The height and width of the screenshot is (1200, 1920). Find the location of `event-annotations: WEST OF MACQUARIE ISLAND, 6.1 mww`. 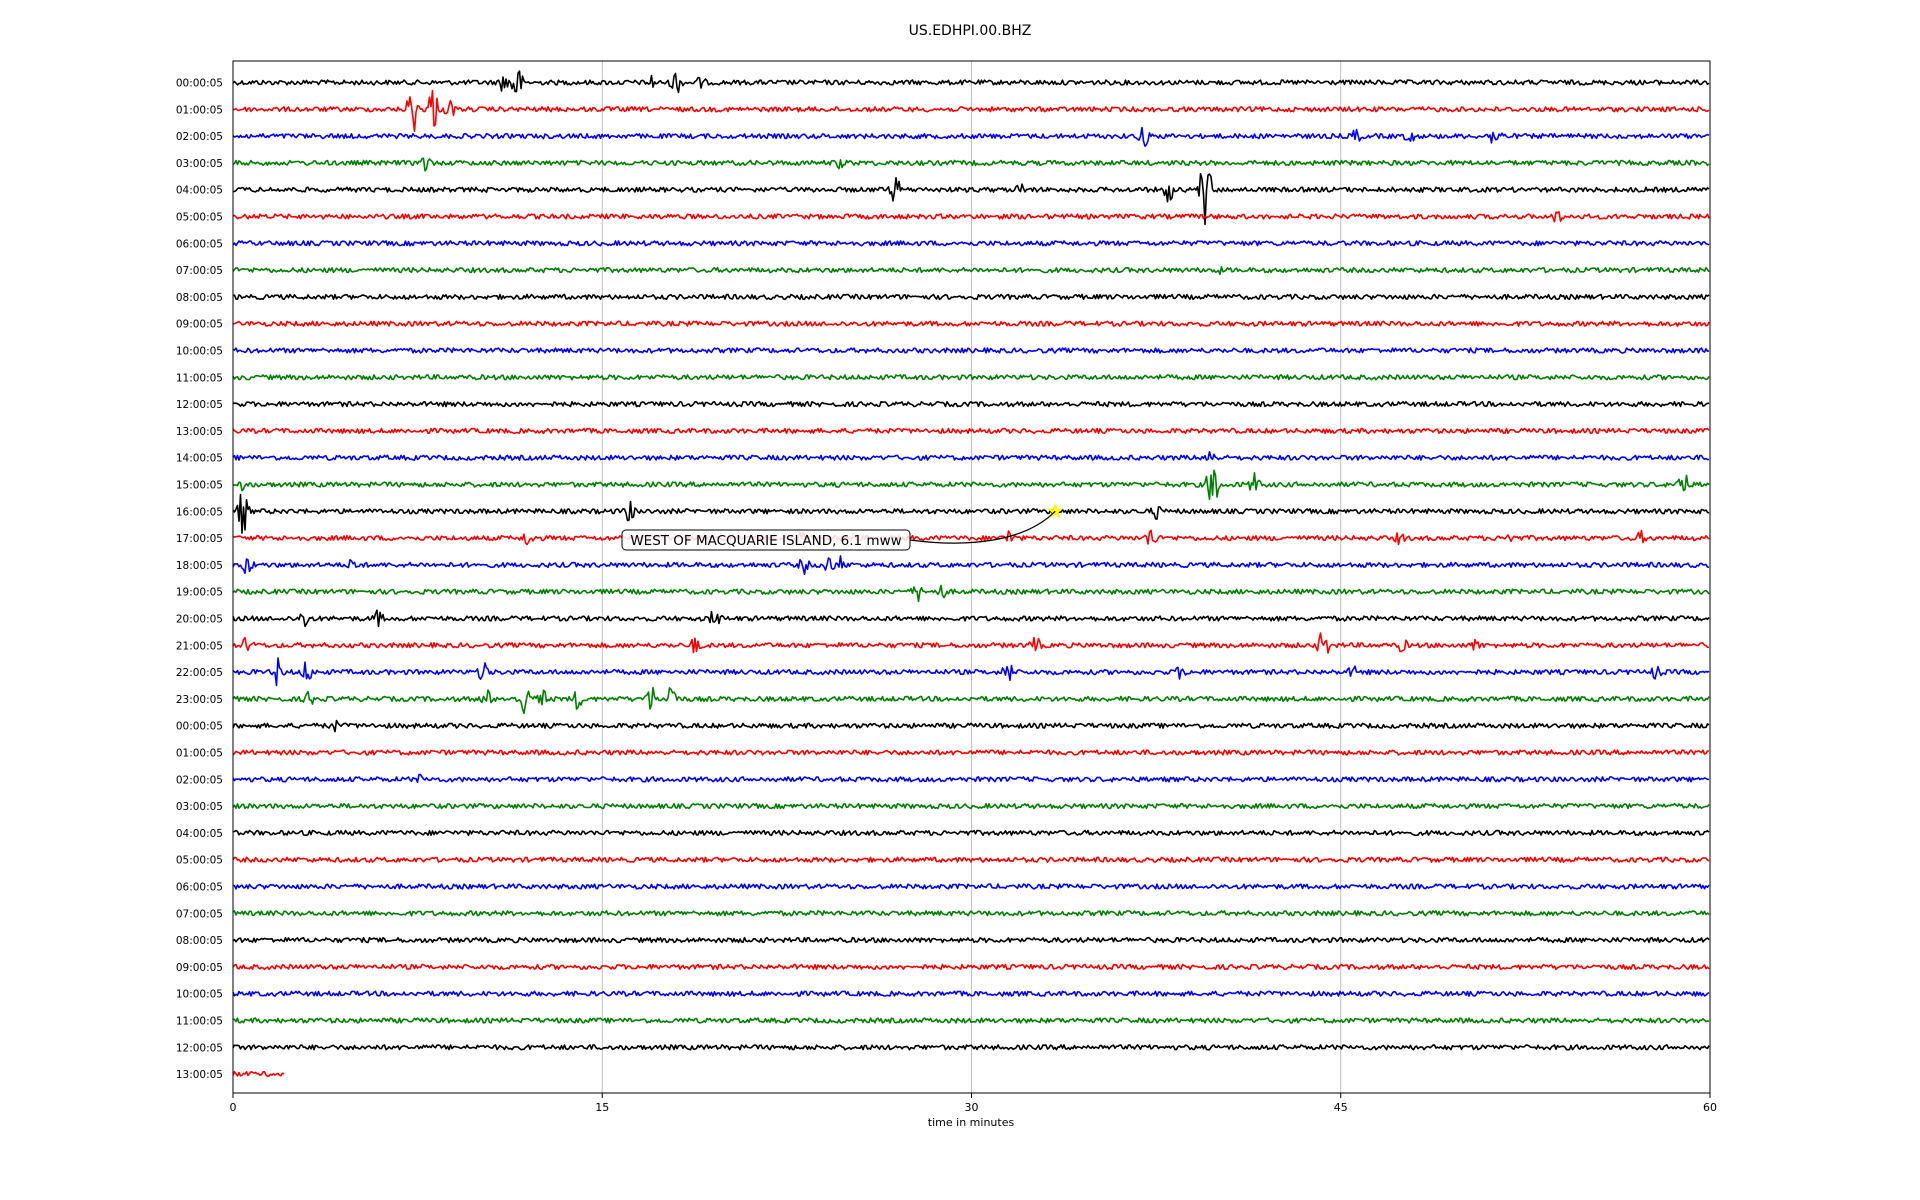

event-annotations: WEST OF MACQUARIE ISLAND, 6.1 mww is located at coordinates (842, 526).